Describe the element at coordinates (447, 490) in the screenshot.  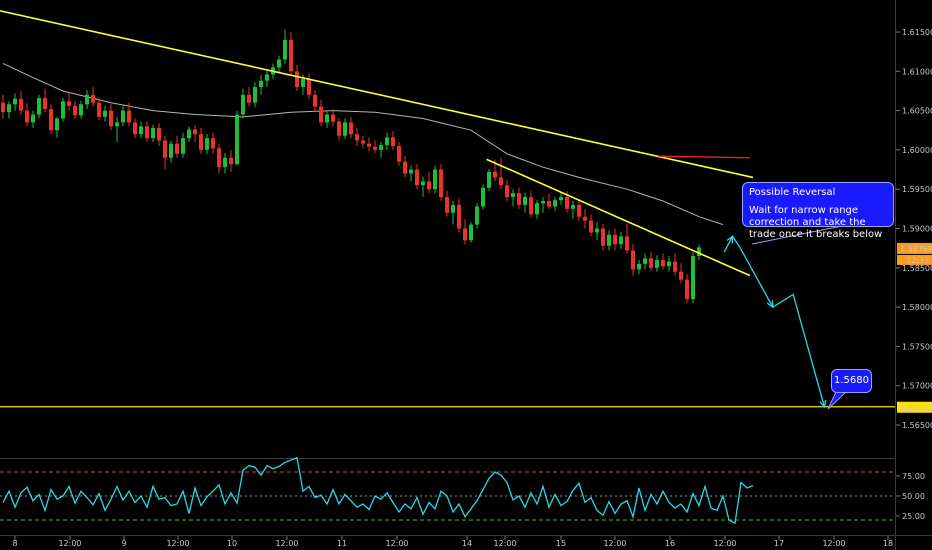
I see `oscillator-layer` at that location.